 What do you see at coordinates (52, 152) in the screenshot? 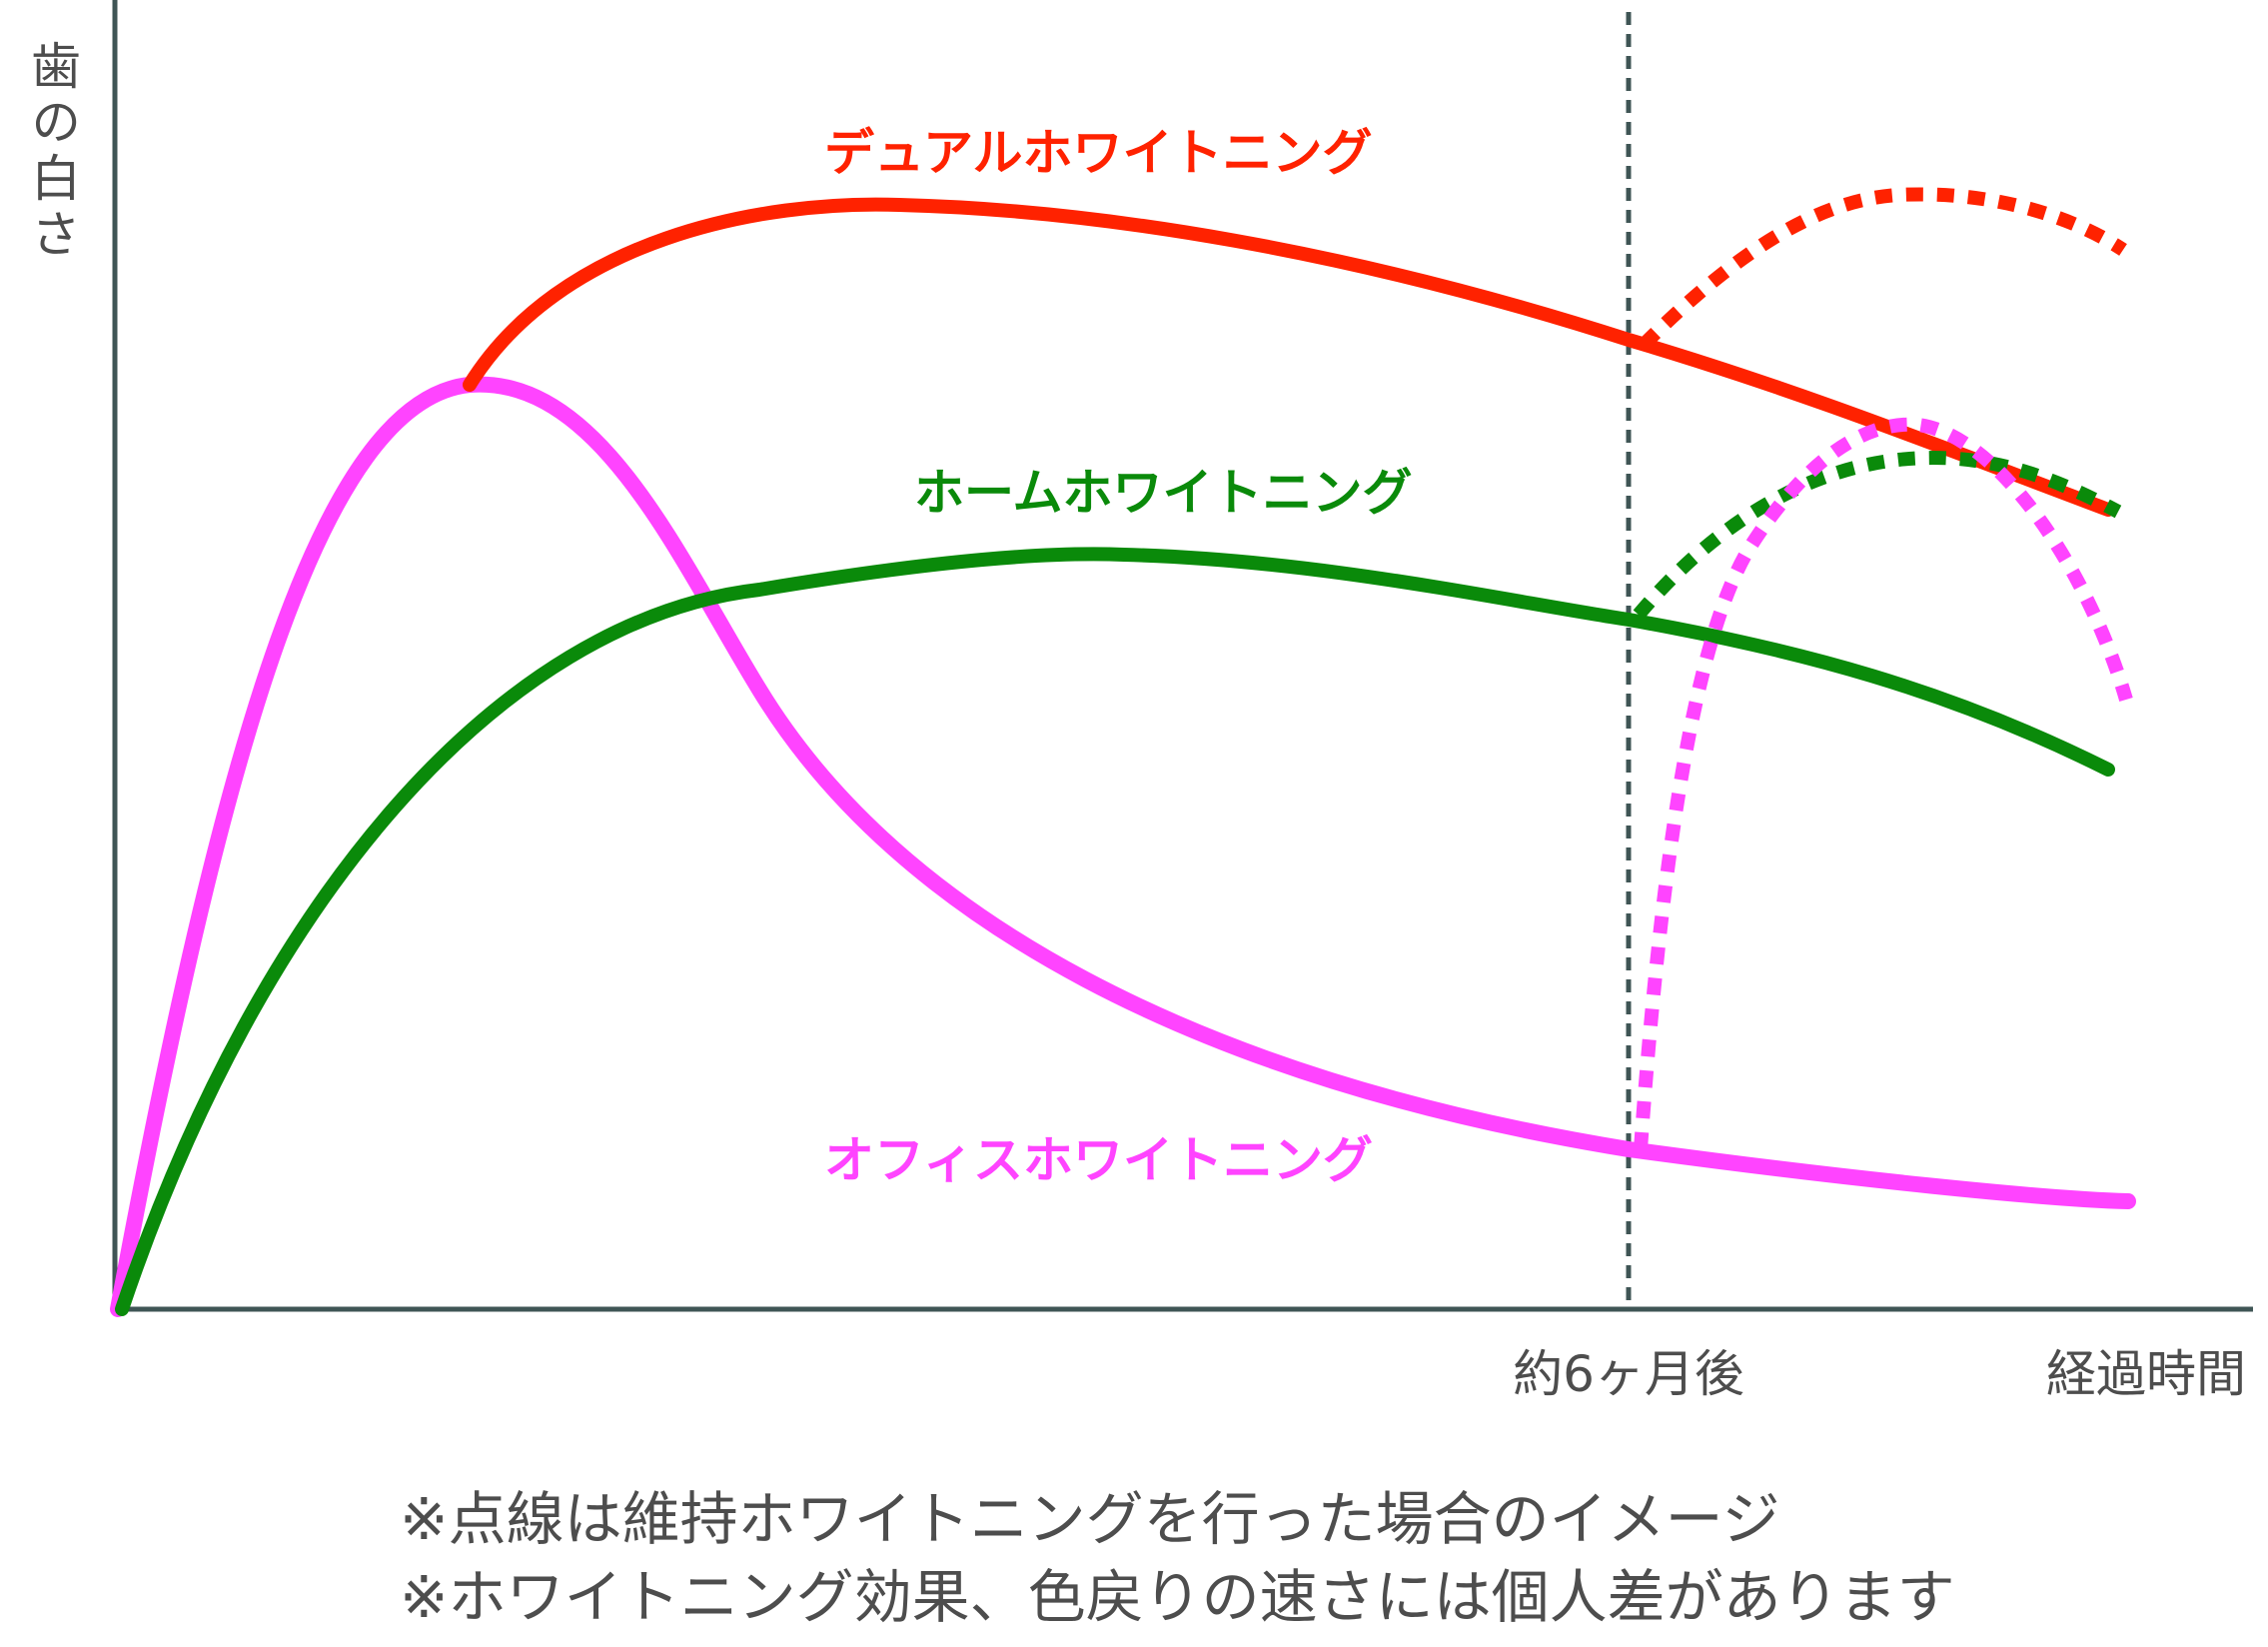
I see `y-axis-label: 歯の白さ` at bounding box center [52, 152].